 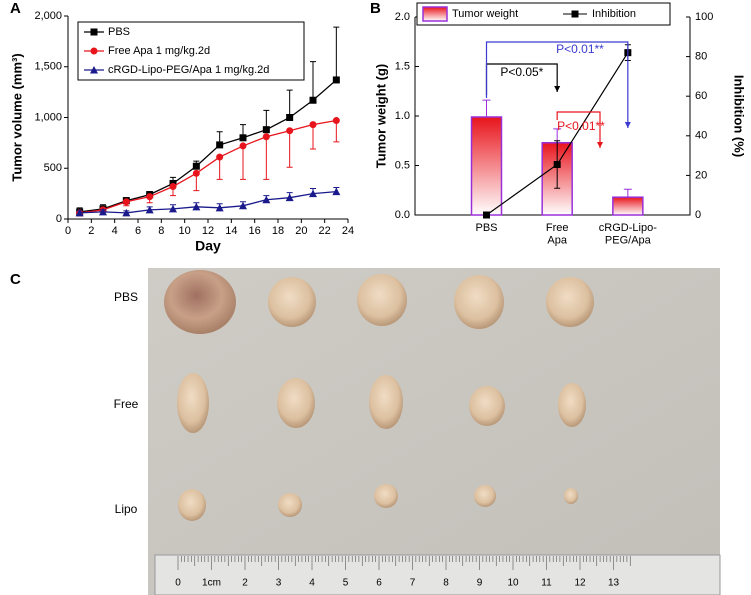 I want to click on ruler-label: 1cm, so click(x=211, y=583).